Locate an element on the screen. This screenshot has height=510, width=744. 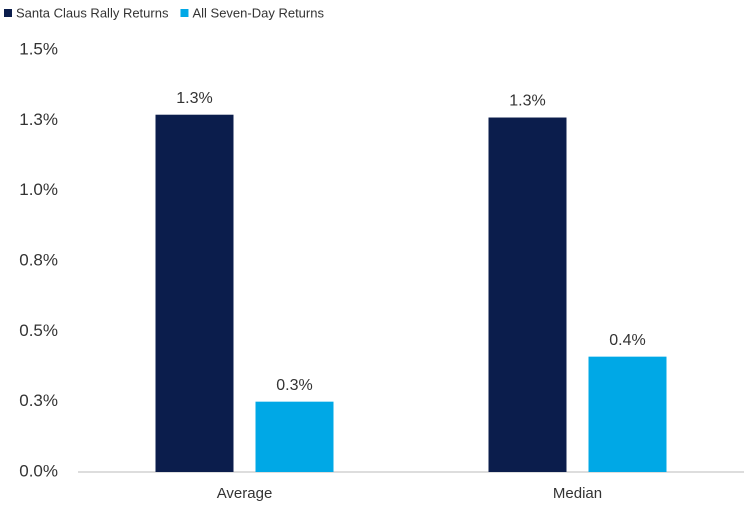
y-tick-label: 0.3% is located at coordinates (38, 400).